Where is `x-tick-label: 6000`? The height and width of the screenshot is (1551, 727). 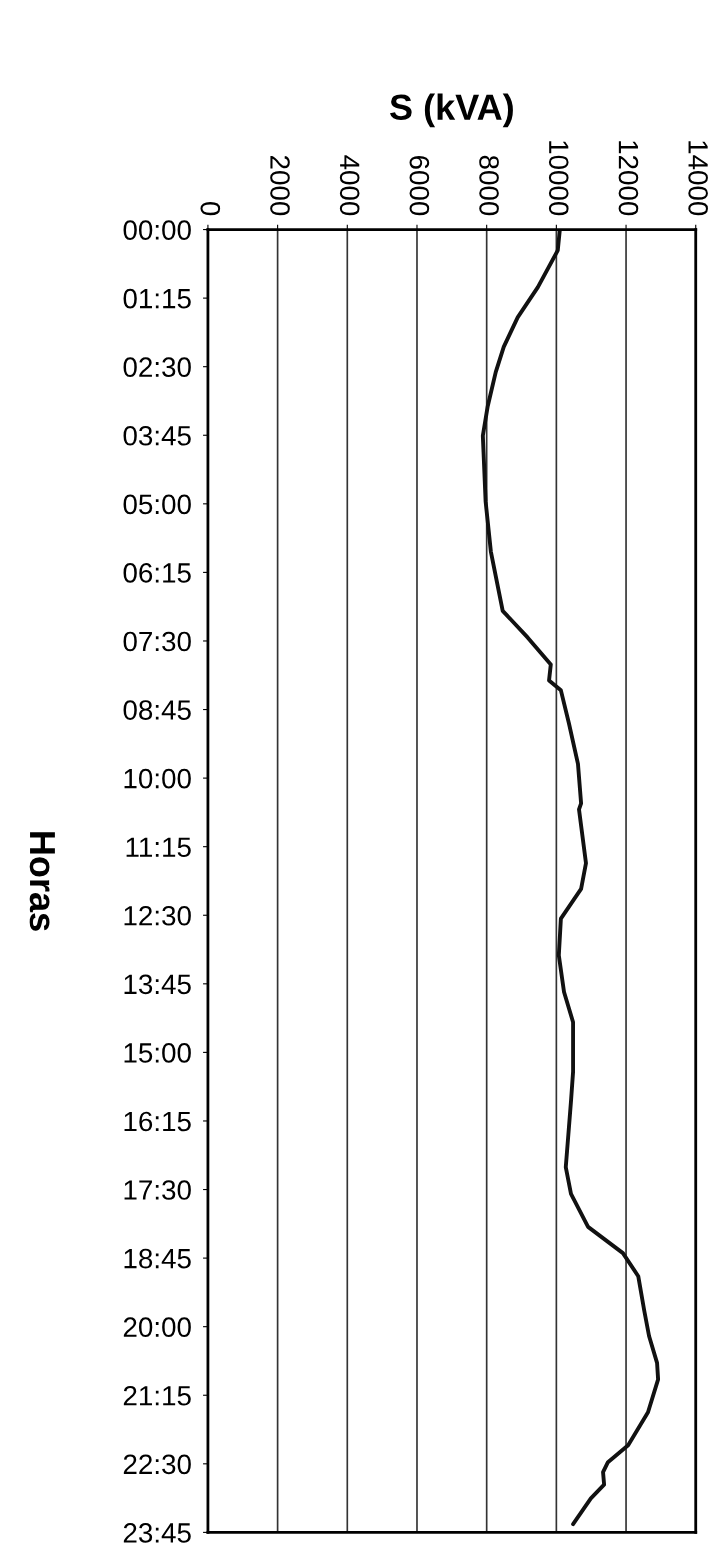 x-tick-label: 6000 is located at coordinates (419, 185).